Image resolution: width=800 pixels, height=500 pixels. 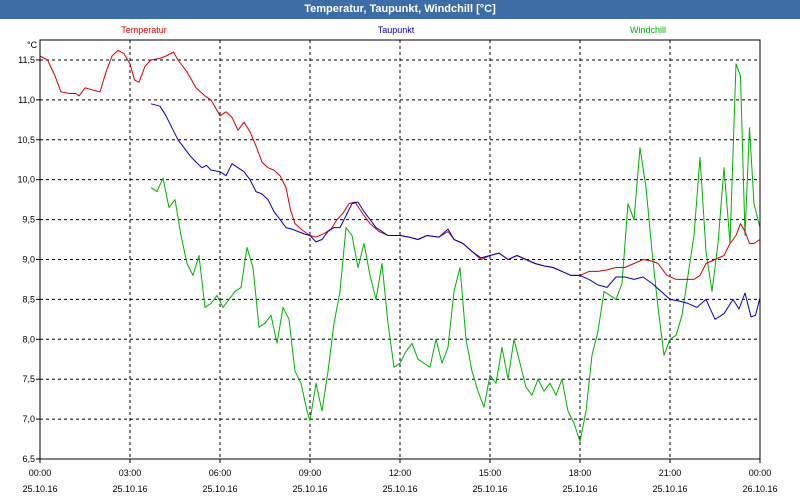 What do you see at coordinates (400, 473) in the screenshot?
I see `x-tick-time-label: 12:00` at bounding box center [400, 473].